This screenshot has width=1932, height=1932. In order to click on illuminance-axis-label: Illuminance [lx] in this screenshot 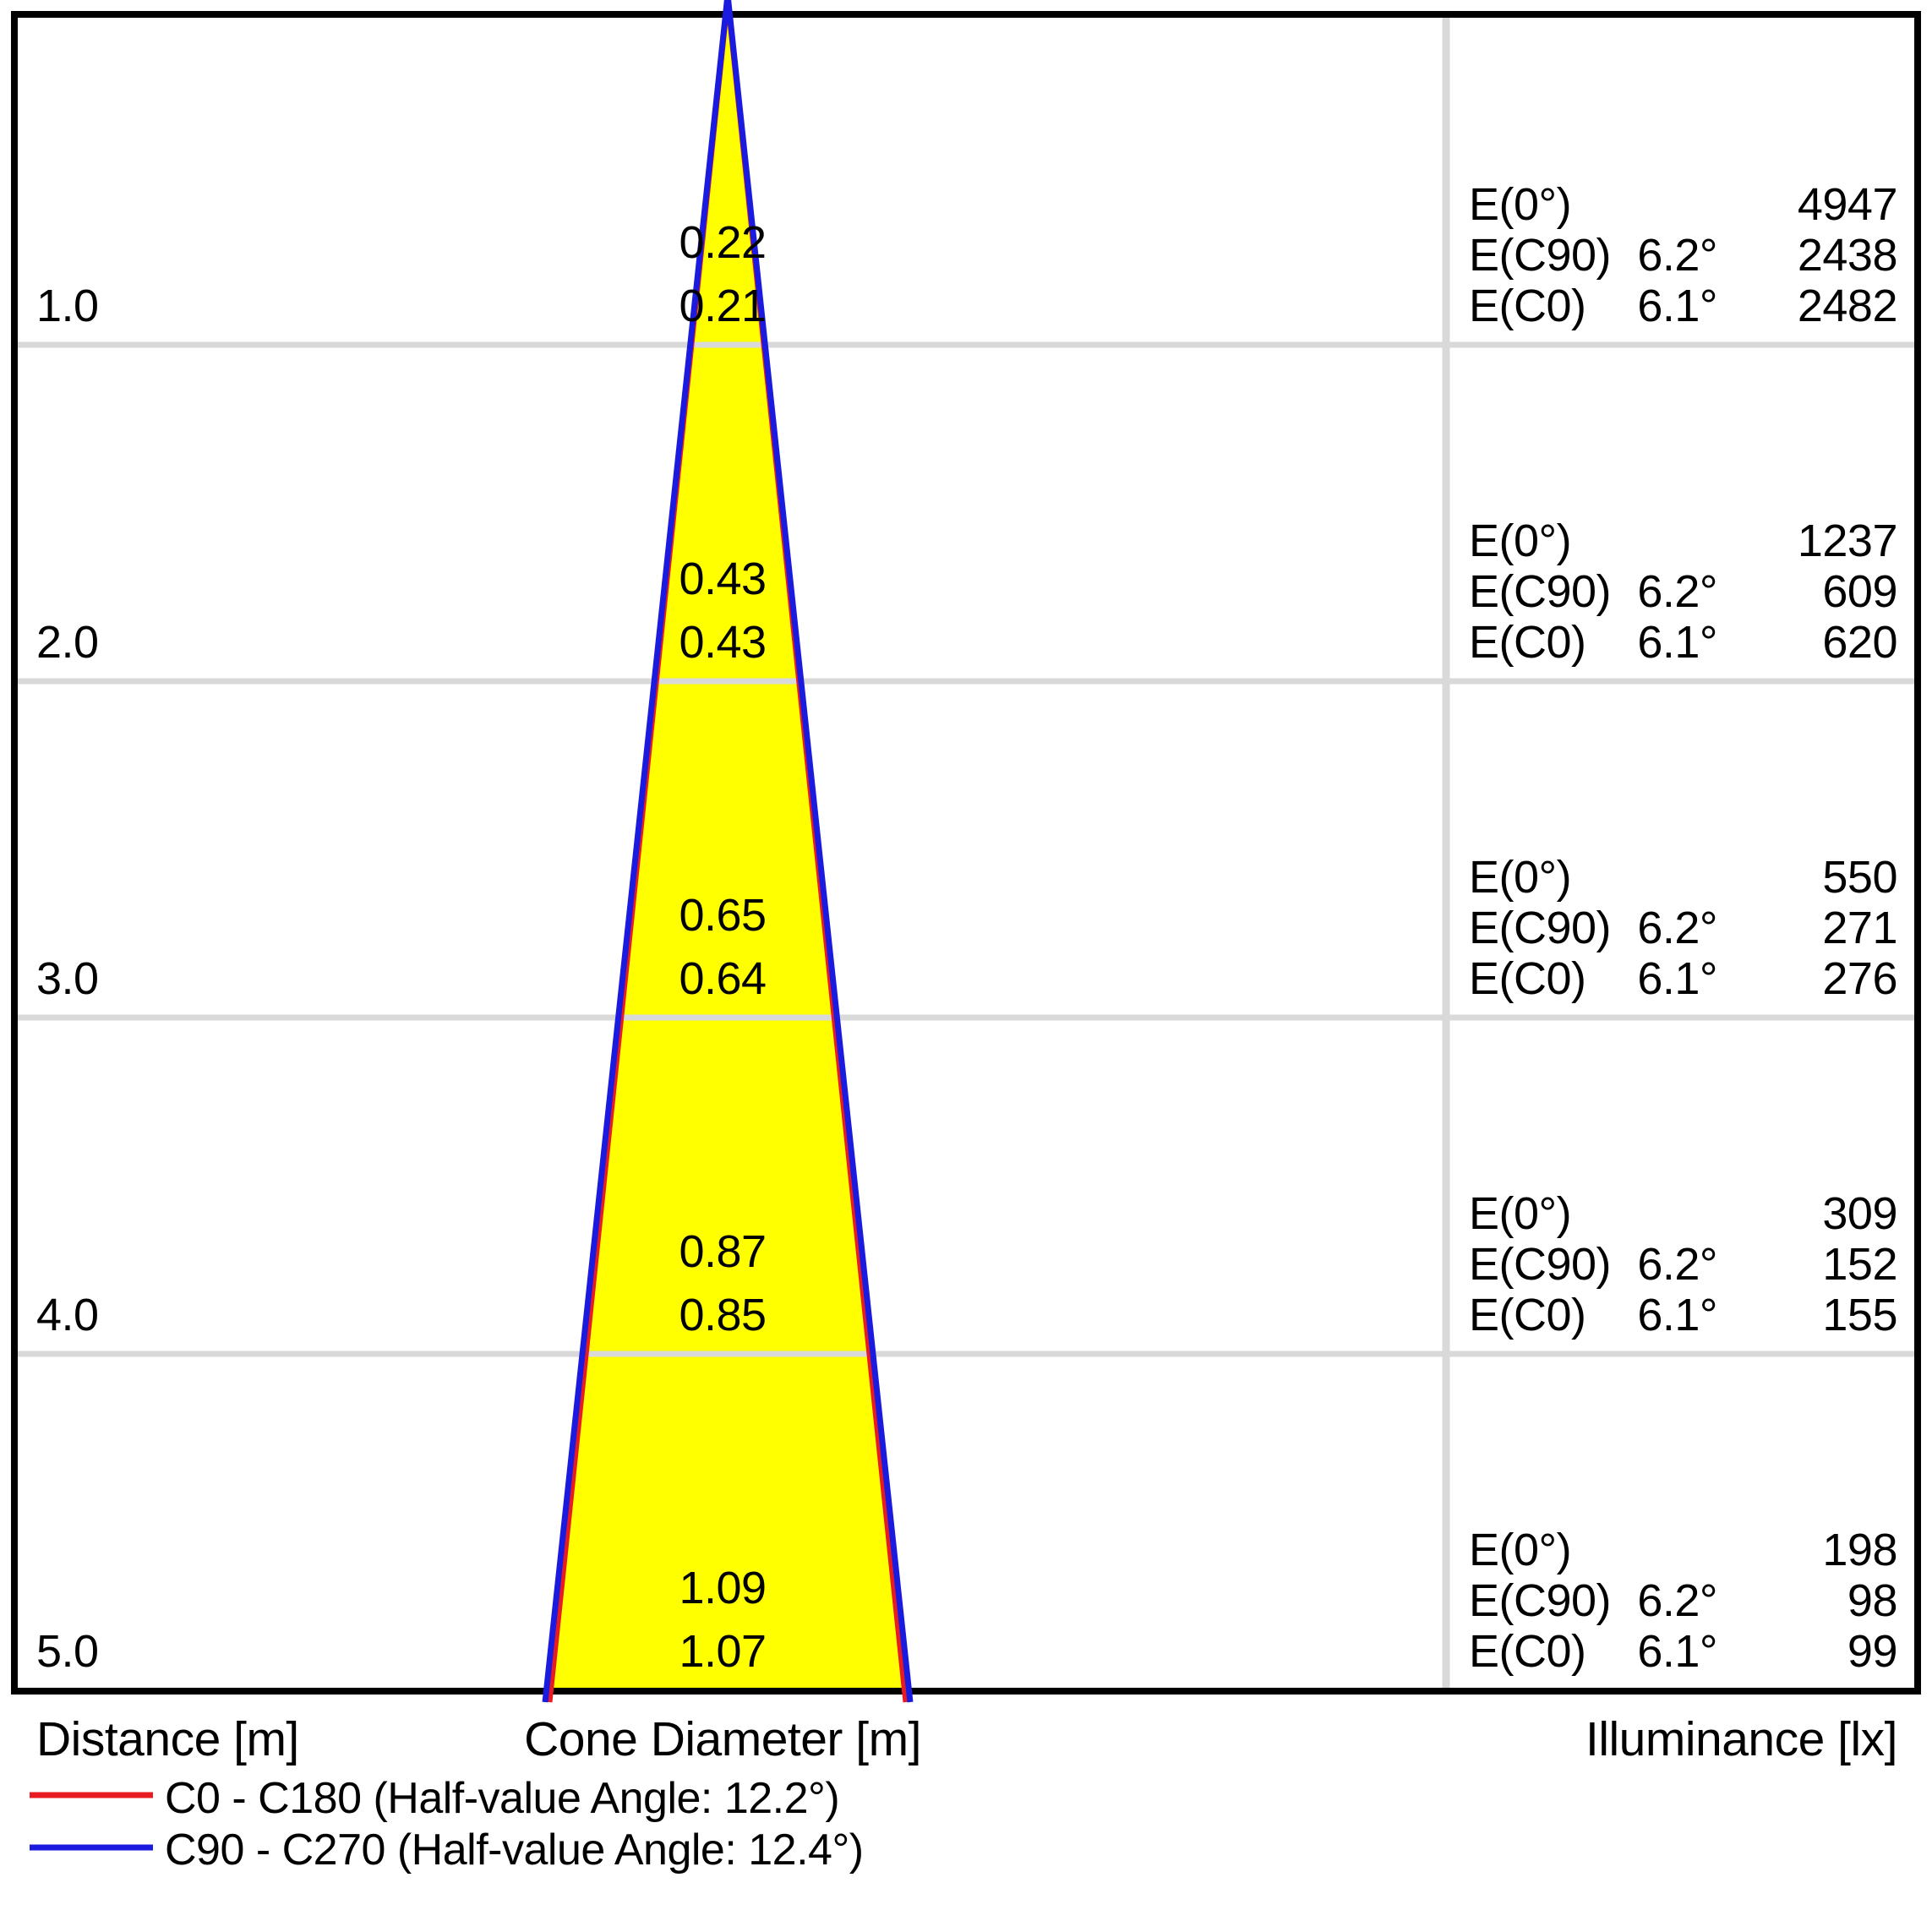, I will do `click(1741, 1739)`.